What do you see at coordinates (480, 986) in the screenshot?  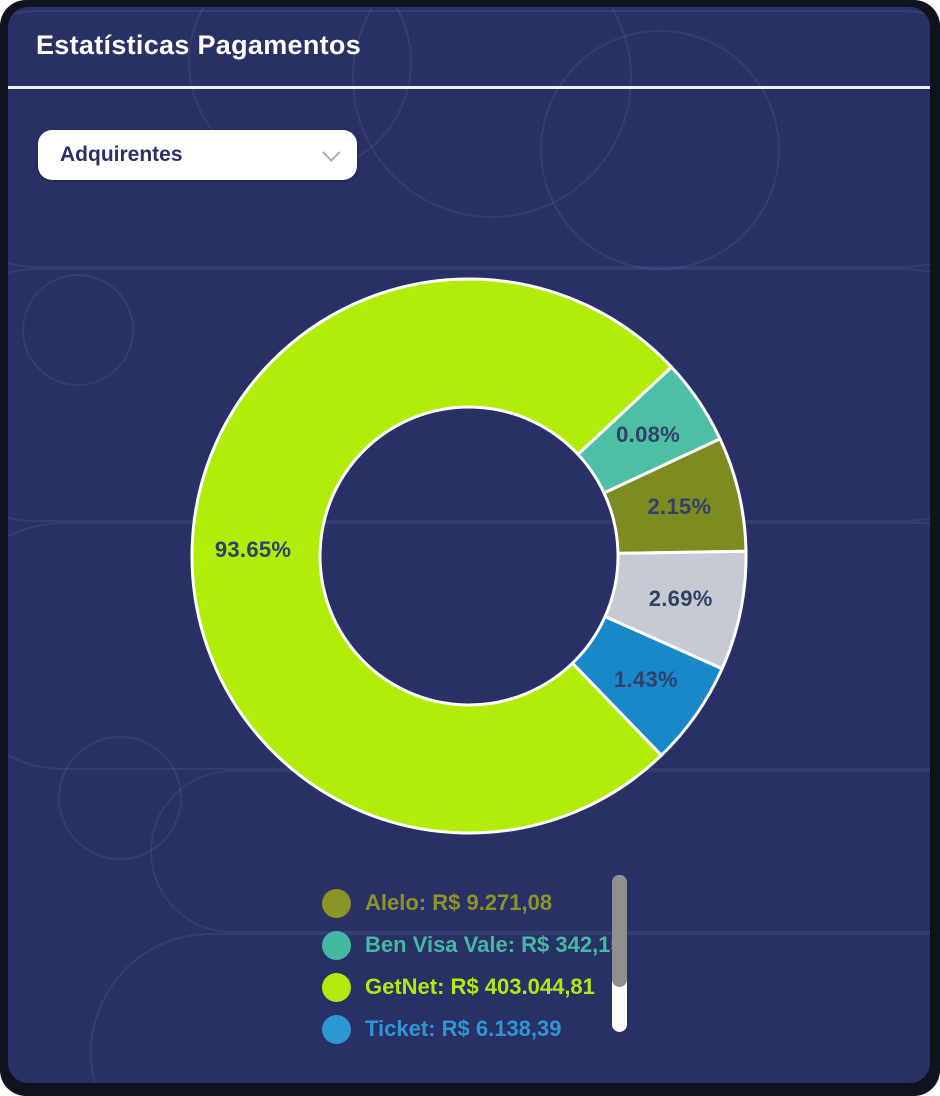 I see `legend-item-label: GetNet: R$ 403.044,81` at bounding box center [480, 986].